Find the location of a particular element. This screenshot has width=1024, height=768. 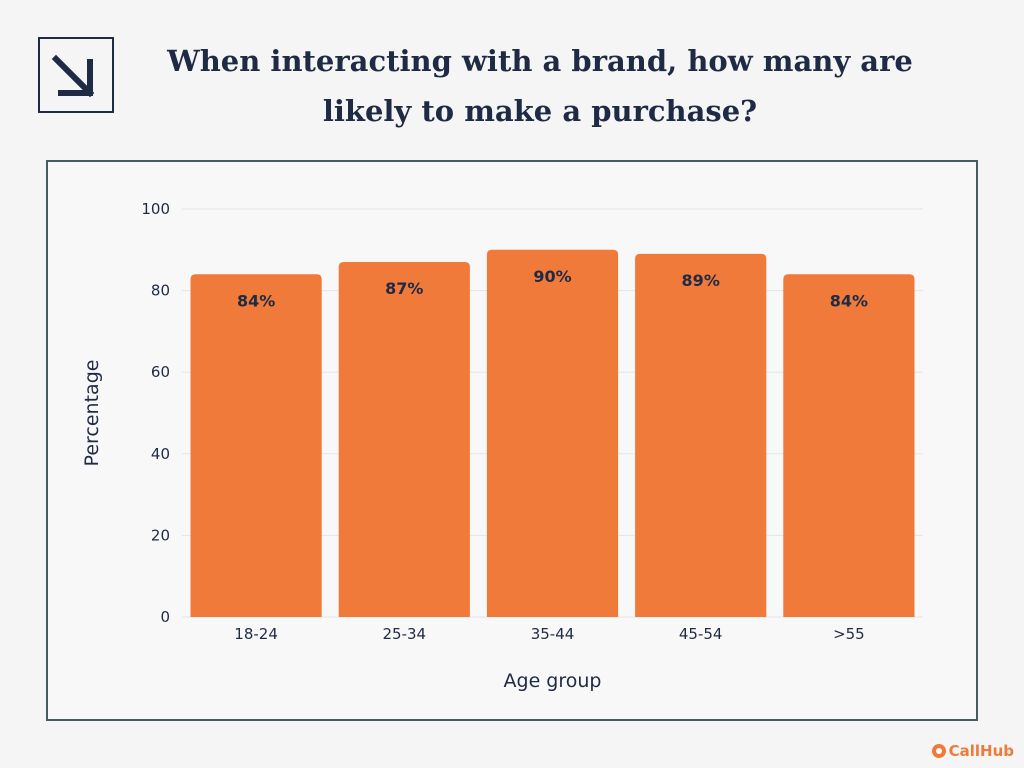

logo-icon is located at coordinates (76, 75).